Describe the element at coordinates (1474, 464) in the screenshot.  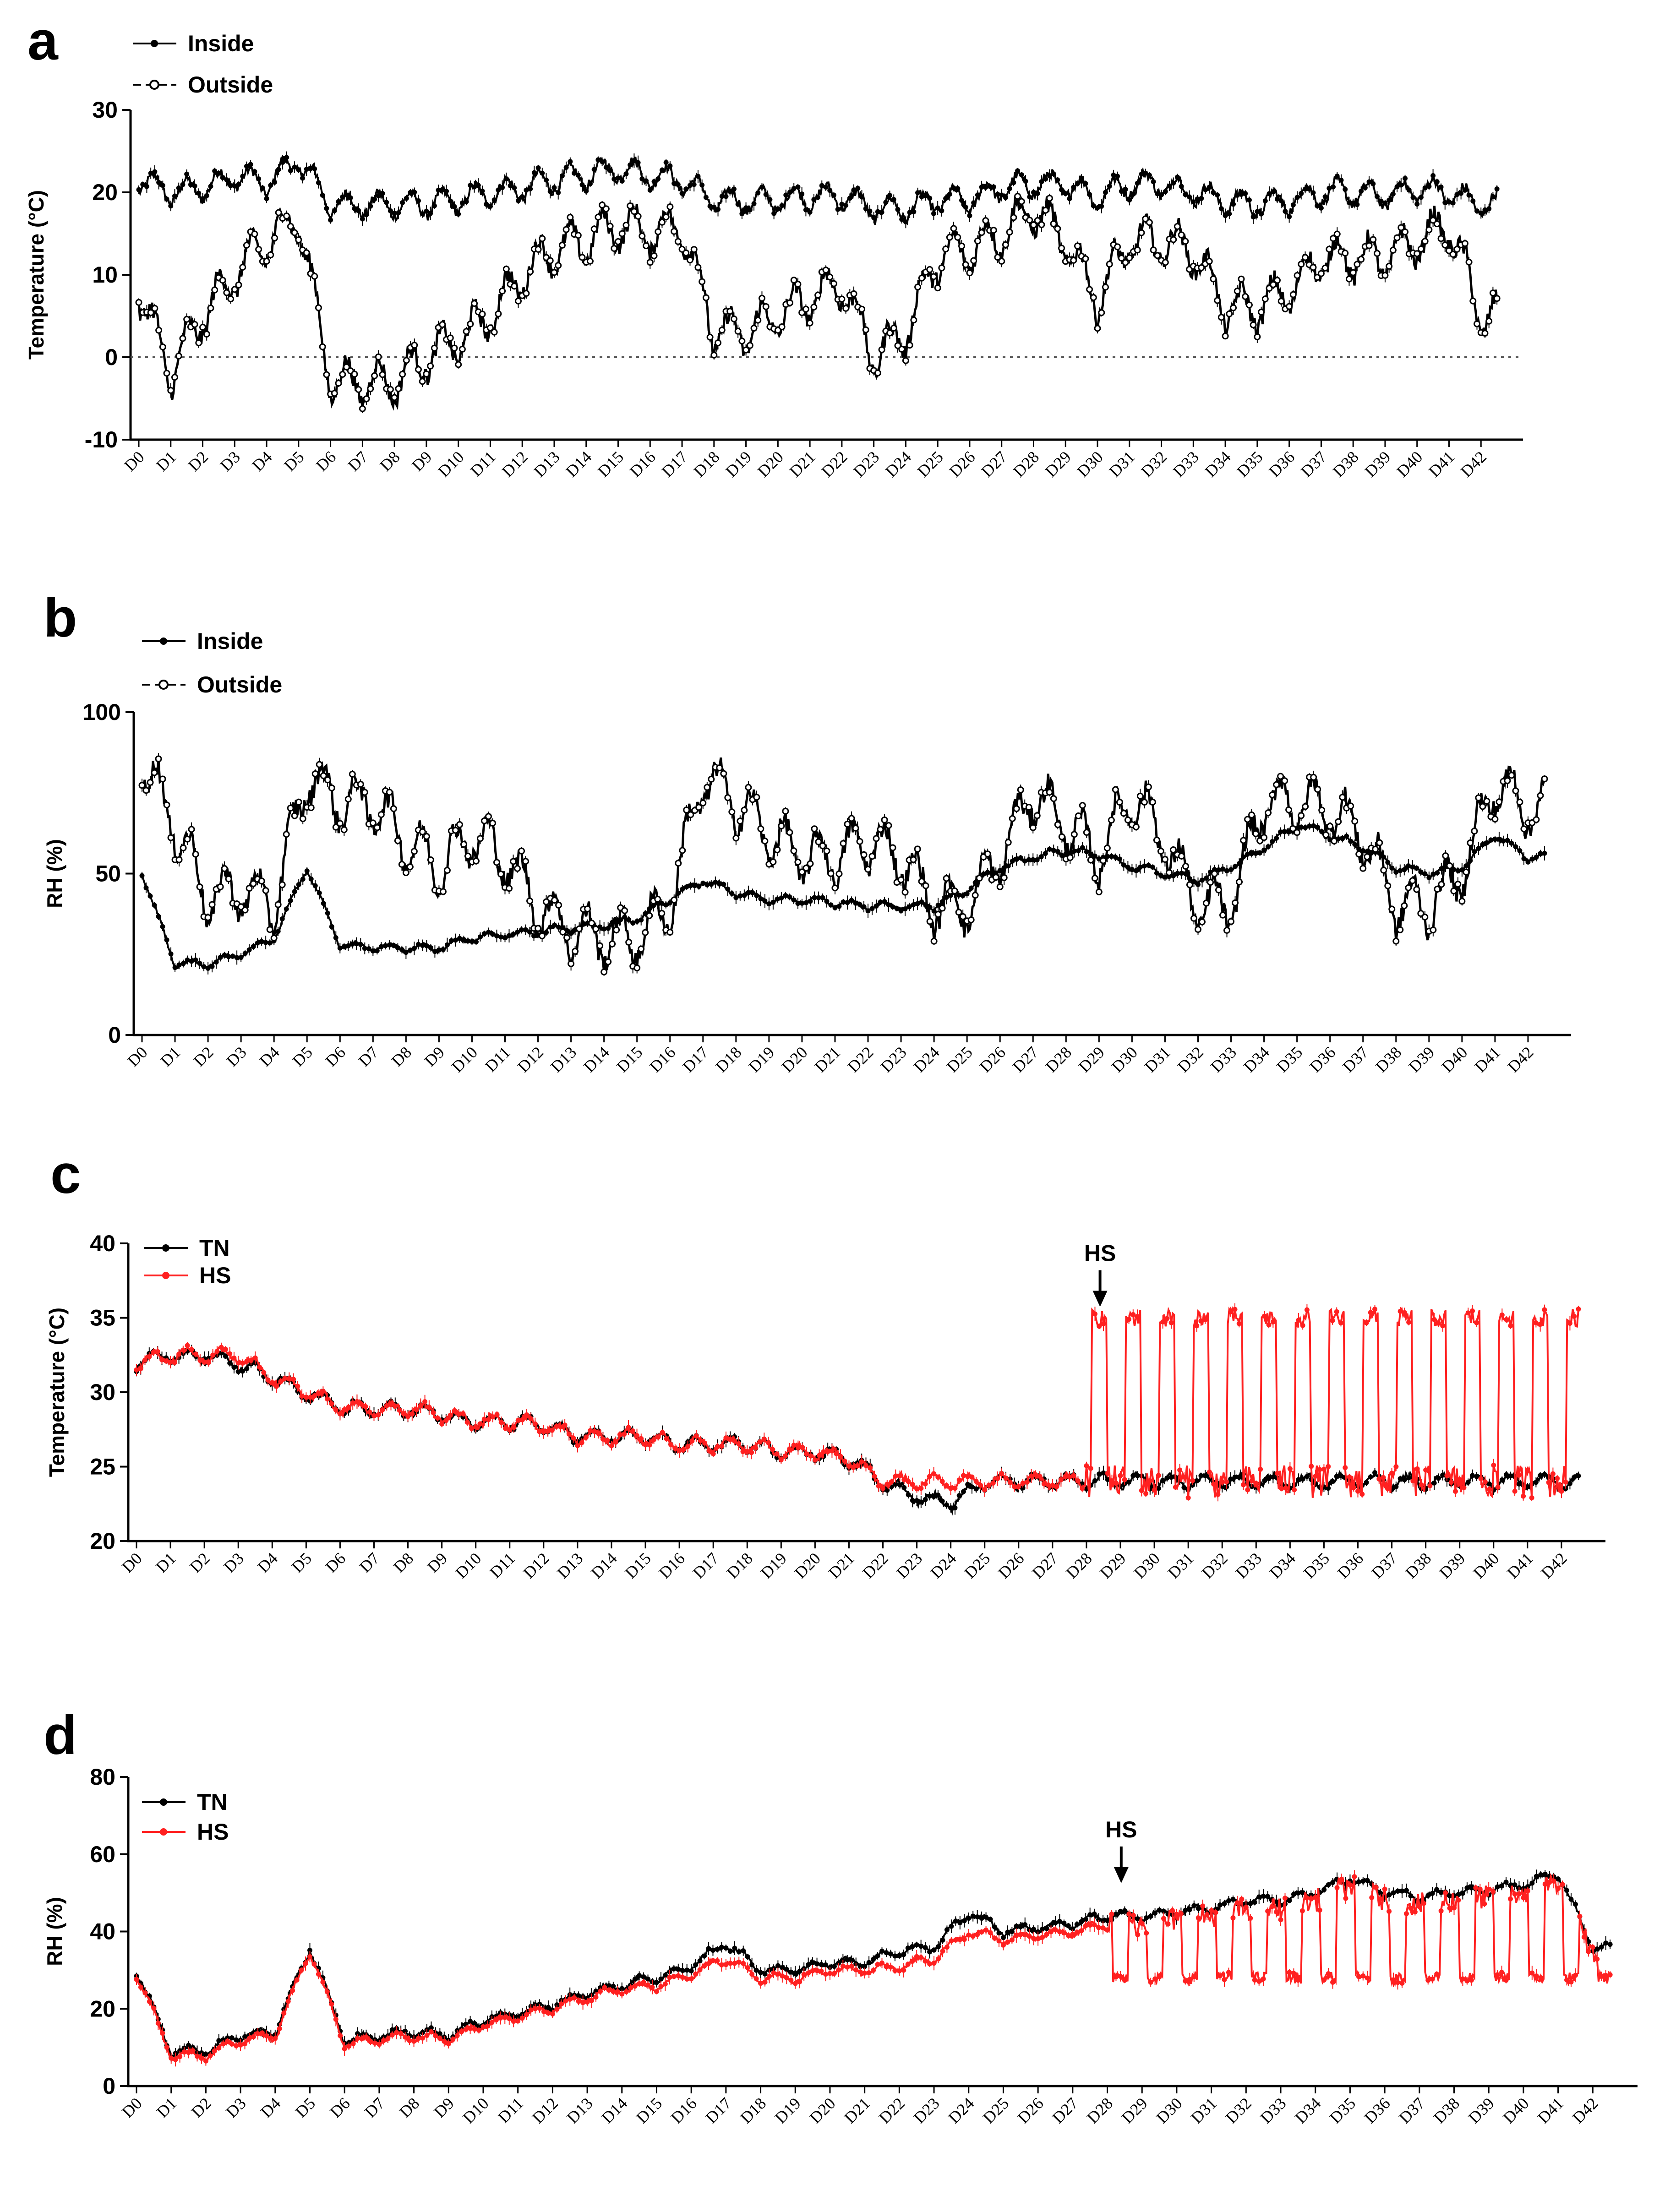
I see `x-tick-label: D42` at that location.